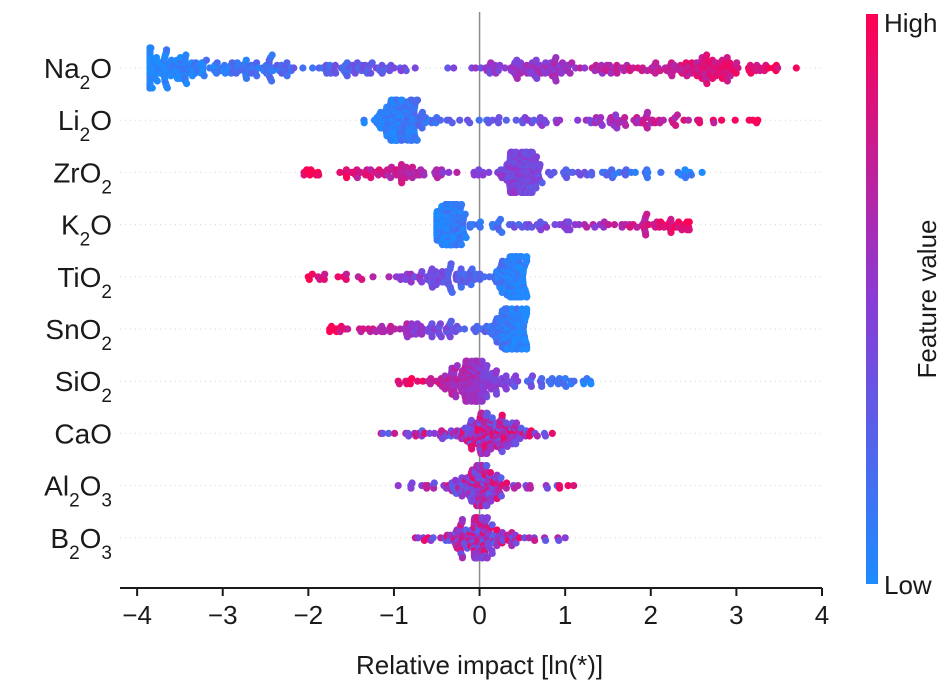  I want to click on x-tick-label: 1, so click(565, 615).